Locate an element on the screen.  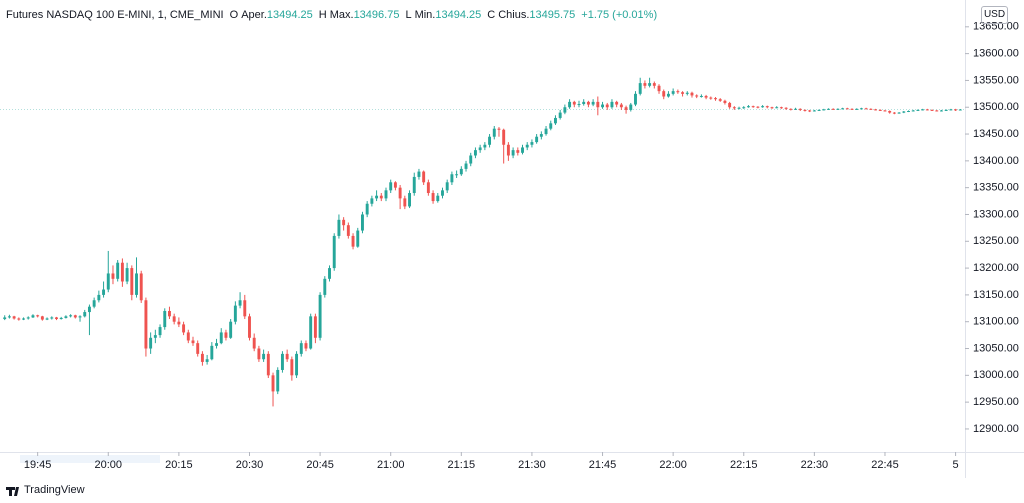
x-tick-label: 21:45 is located at coordinates (603, 465).